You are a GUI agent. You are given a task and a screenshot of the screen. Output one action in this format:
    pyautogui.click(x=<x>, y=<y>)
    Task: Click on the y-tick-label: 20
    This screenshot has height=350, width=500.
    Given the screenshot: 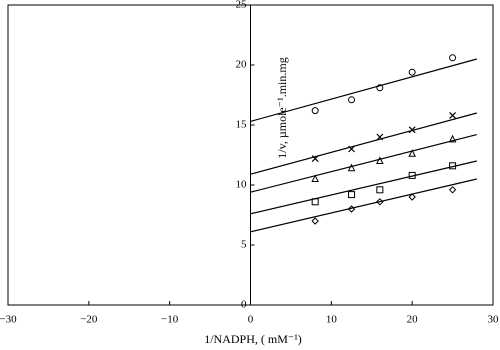 What is the action you would take?
    pyautogui.click(x=242, y=65)
    